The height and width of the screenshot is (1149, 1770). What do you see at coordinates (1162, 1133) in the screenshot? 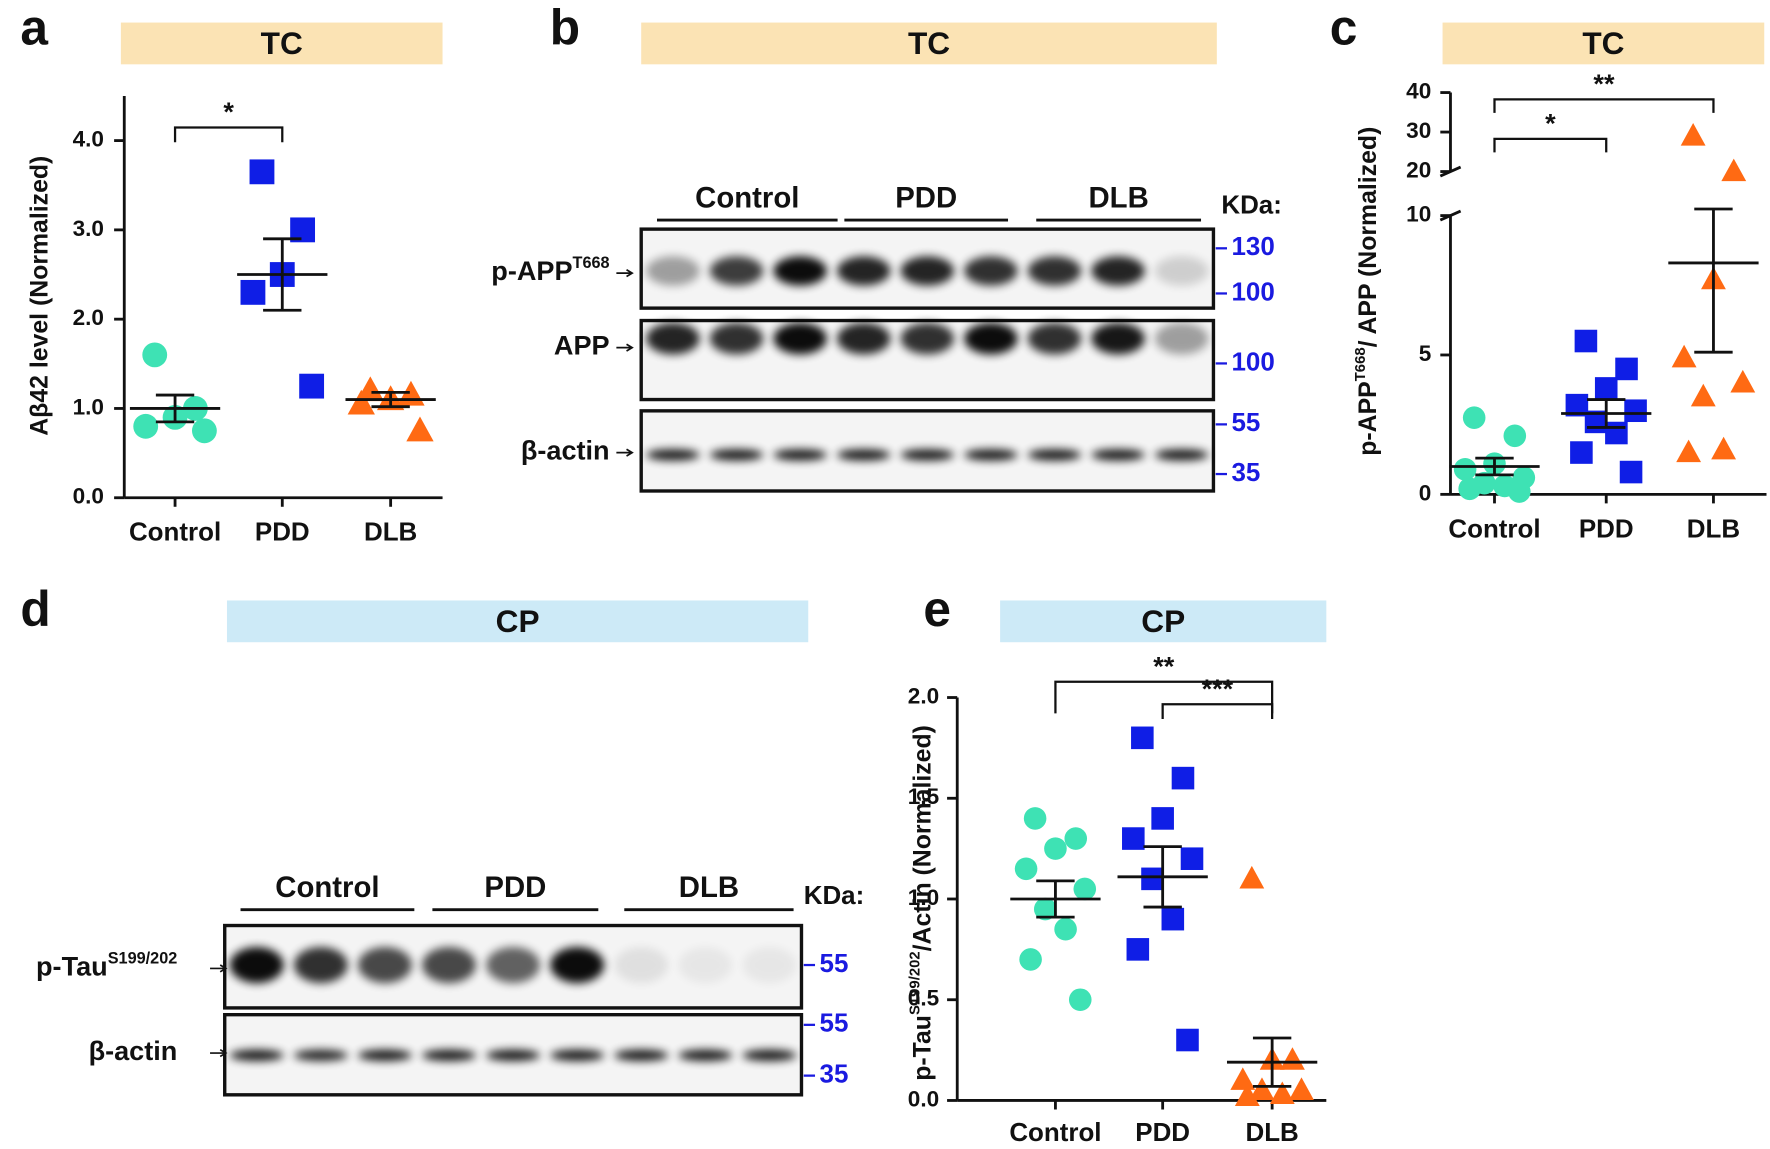
I see `x-tick-label: PDD` at bounding box center [1162, 1133].